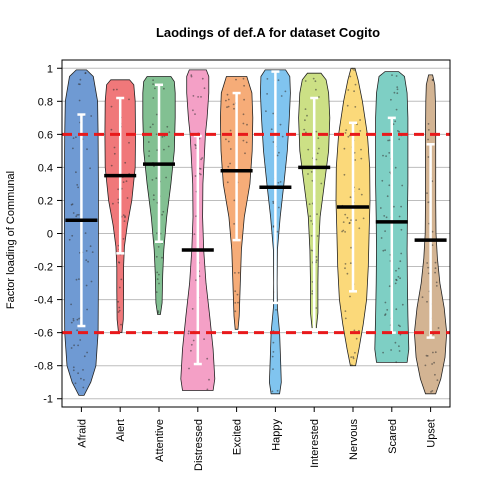 This screenshot has height=480, width=480. I want to click on violin-alert, so click(120, 206).